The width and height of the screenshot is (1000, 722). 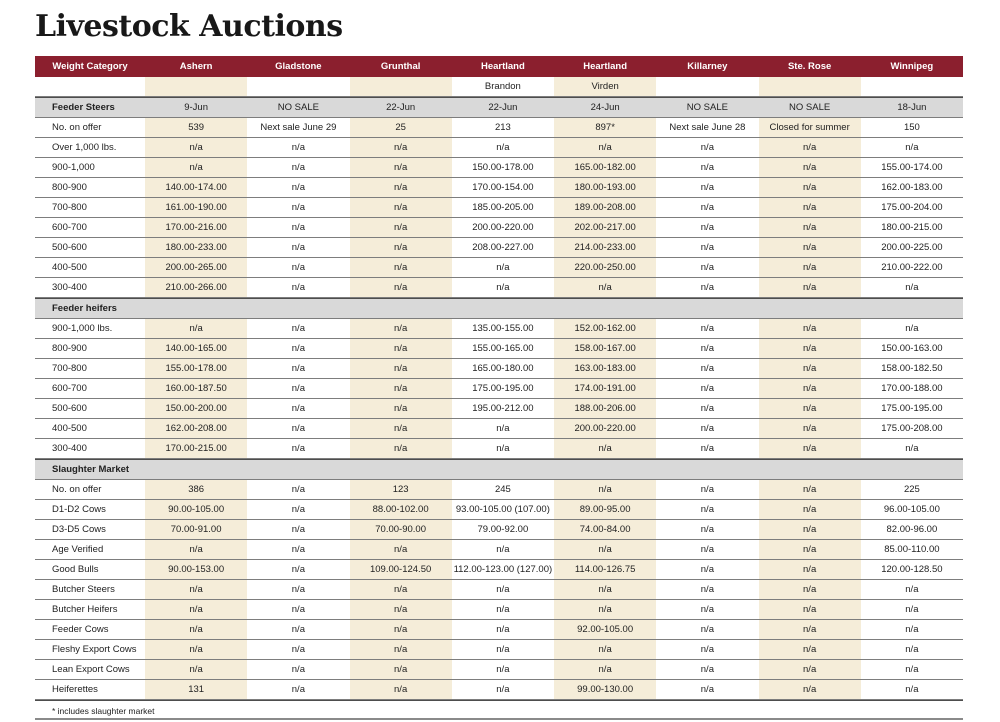 What do you see at coordinates (79, 509) in the screenshot?
I see `row-label: D1-D2 Cows` at bounding box center [79, 509].